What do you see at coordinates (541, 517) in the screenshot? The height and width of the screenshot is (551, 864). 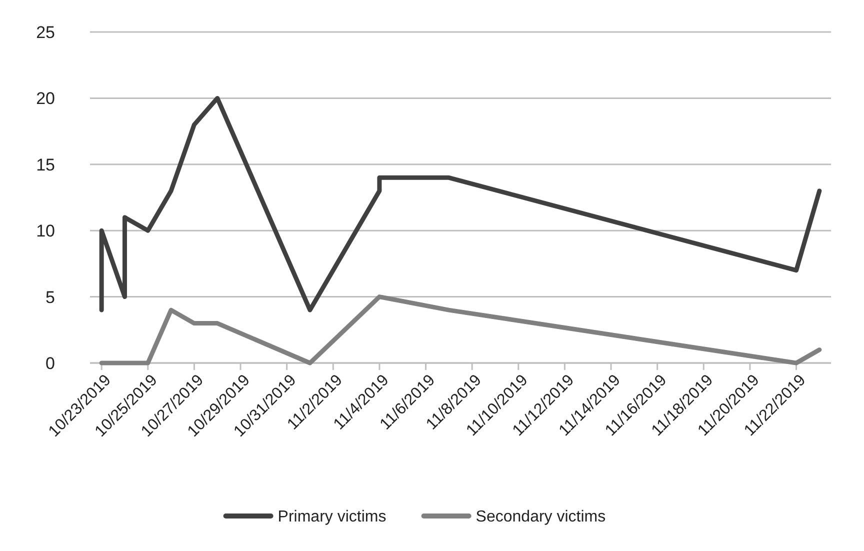 I see `legend-label: Secondary victims` at bounding box center [541, 517].